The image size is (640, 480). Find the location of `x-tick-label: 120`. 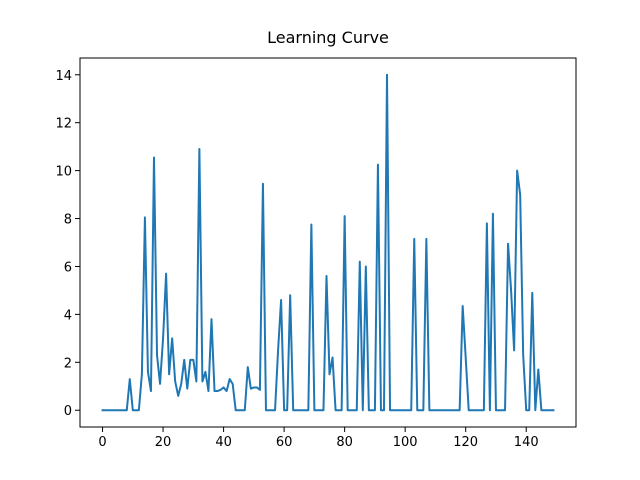

x-tick-label: 120 is located at coordinates (465, 442).